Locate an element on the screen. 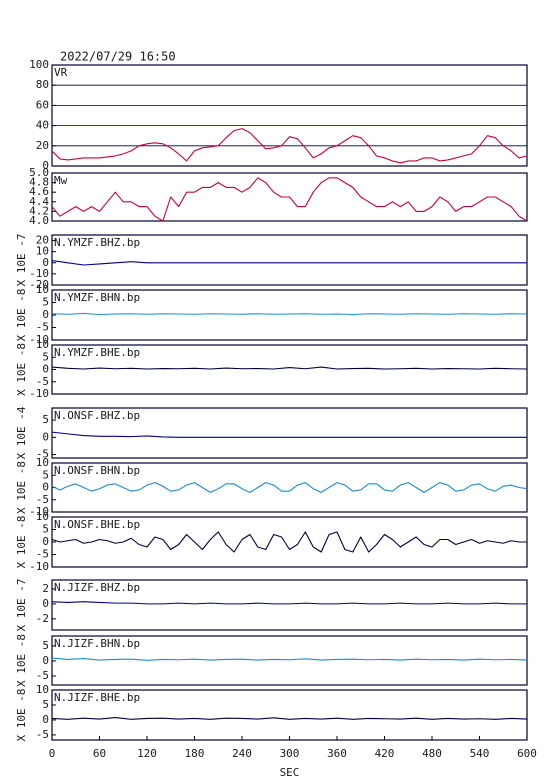 The width and height of the screenshot is (554, 781). panel-label: N.YMZF.BHZ.bp is located at coordinates (97, 242).